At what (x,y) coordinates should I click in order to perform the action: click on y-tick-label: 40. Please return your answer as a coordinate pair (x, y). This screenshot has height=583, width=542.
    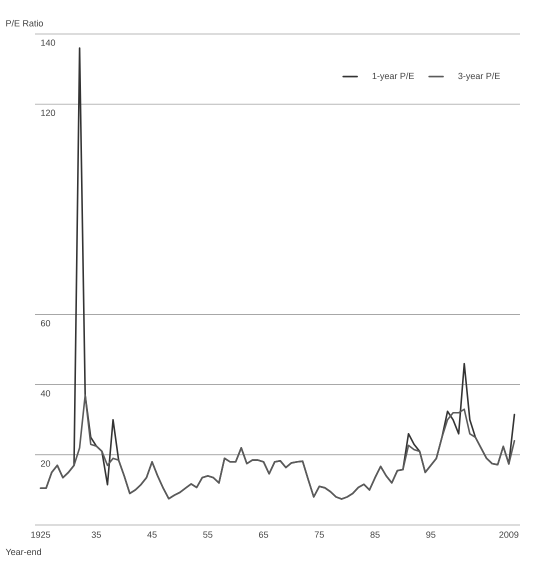
    Looking at the image, I should click on (45, 393).